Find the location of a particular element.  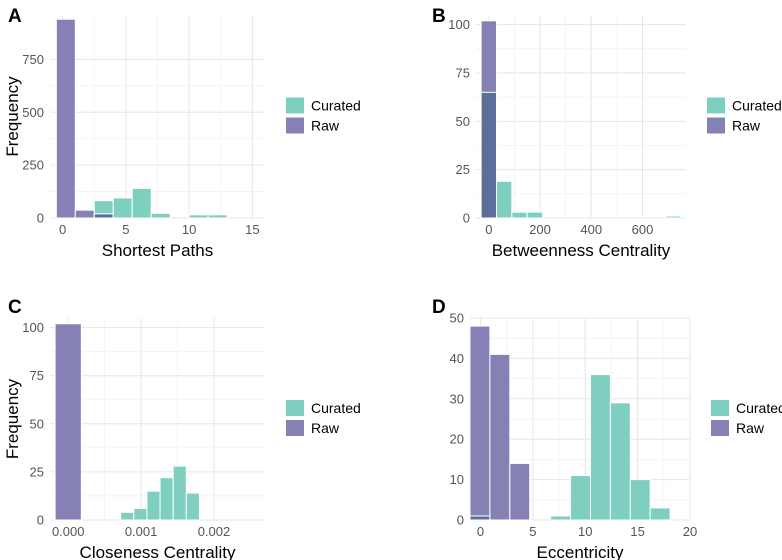

x-tick-label: 400 is located at coordinates (591, 229).